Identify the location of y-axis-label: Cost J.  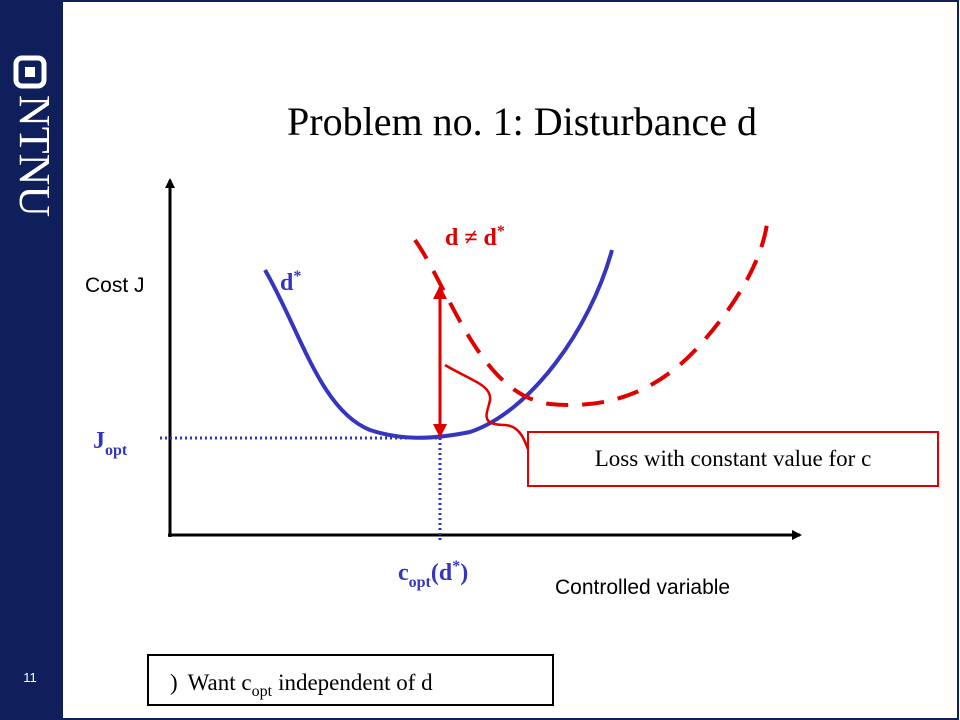
(115, 285).